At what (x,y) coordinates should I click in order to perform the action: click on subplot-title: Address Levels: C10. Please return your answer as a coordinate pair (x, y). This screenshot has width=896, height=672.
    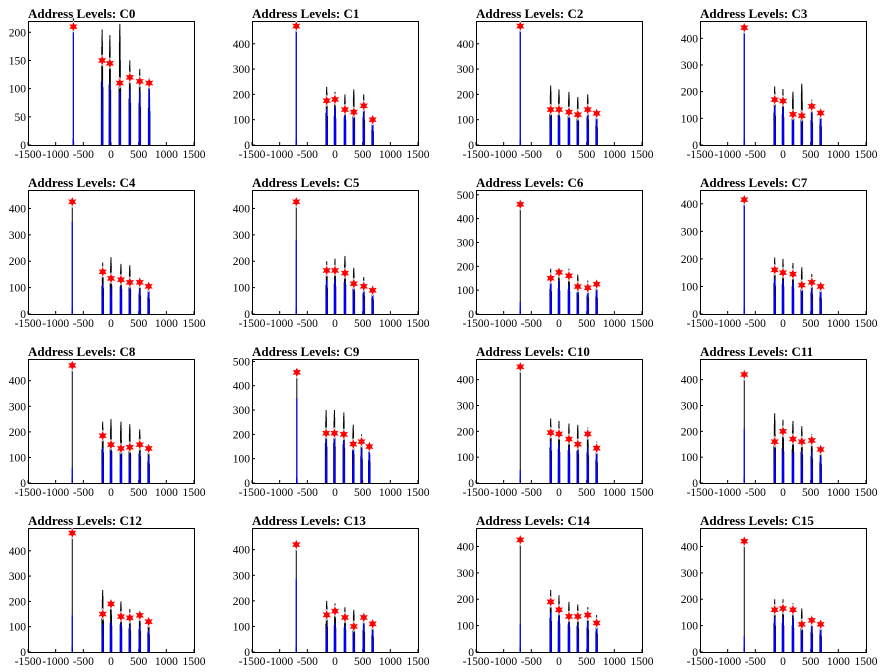
    Looking at the image, I should click on (533, 351).